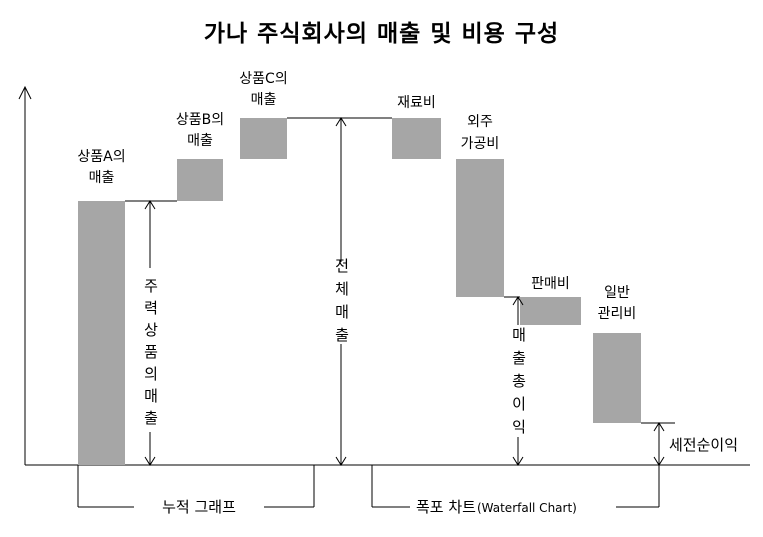  I want to click on bar-label-1-1: 매출, so click(200, 141).